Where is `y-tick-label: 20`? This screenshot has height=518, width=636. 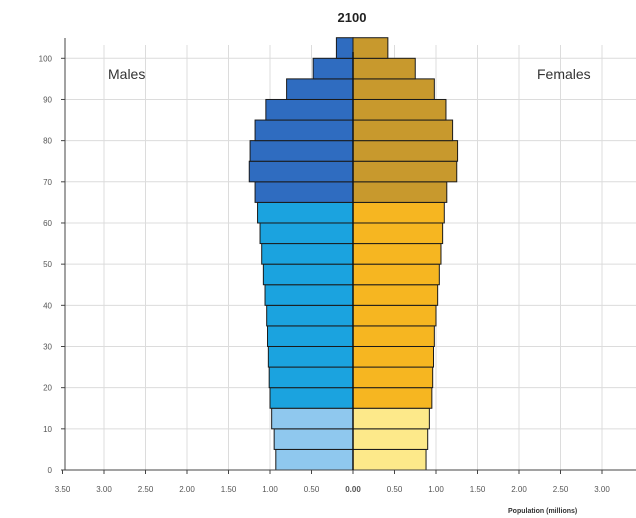 y-tick-label: 20 is located at coordinates (47, 388).